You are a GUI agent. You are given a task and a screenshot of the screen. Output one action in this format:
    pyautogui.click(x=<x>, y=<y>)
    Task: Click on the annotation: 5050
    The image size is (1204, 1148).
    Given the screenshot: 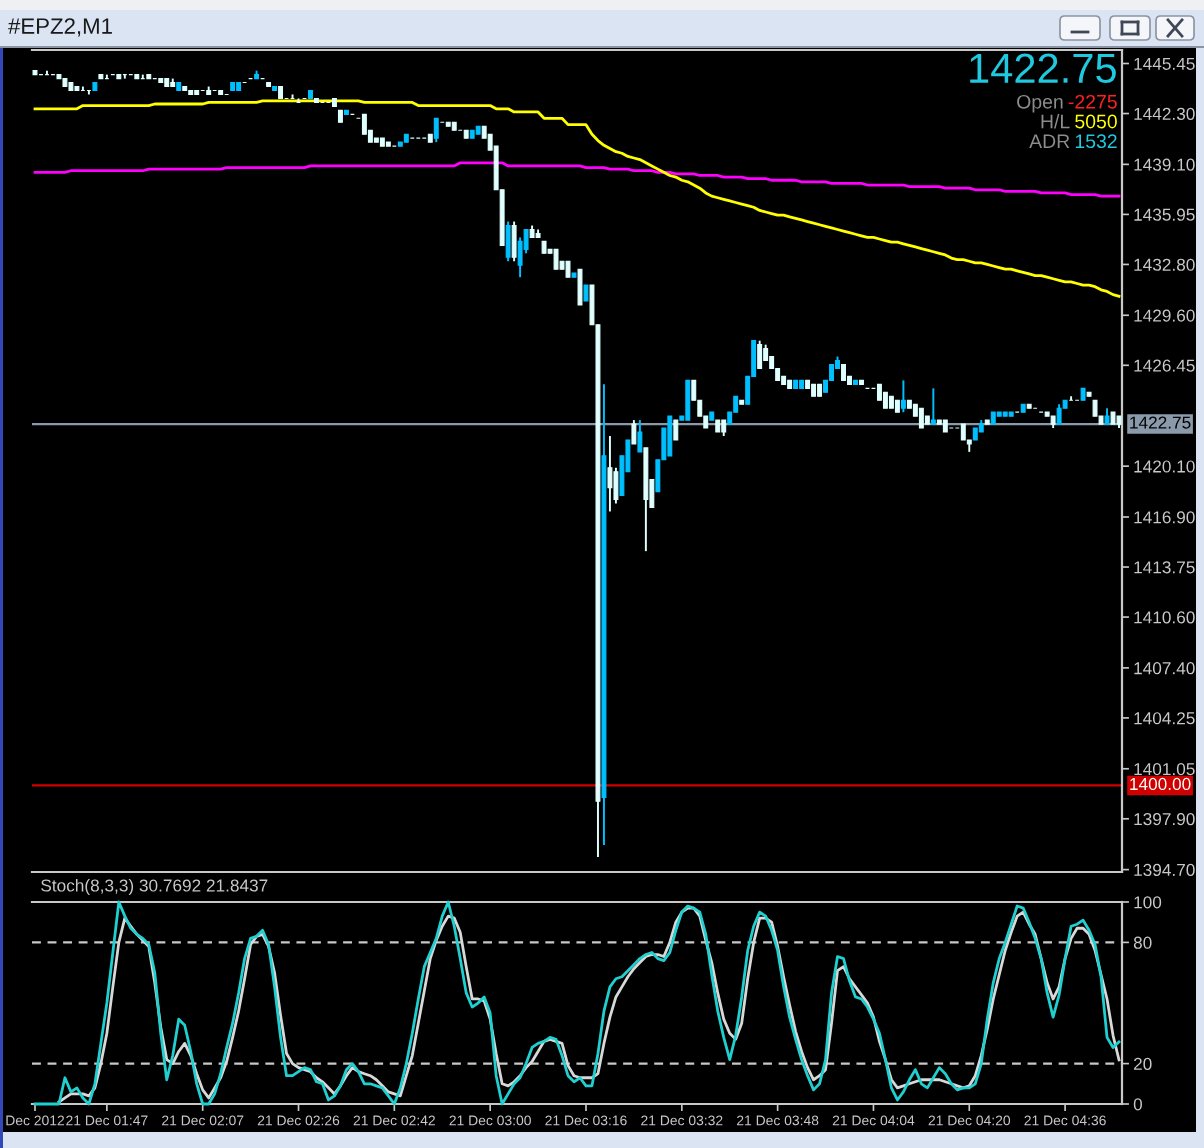 What is the action you would take?
    pyautogui.click(x=1096, y=121)
    